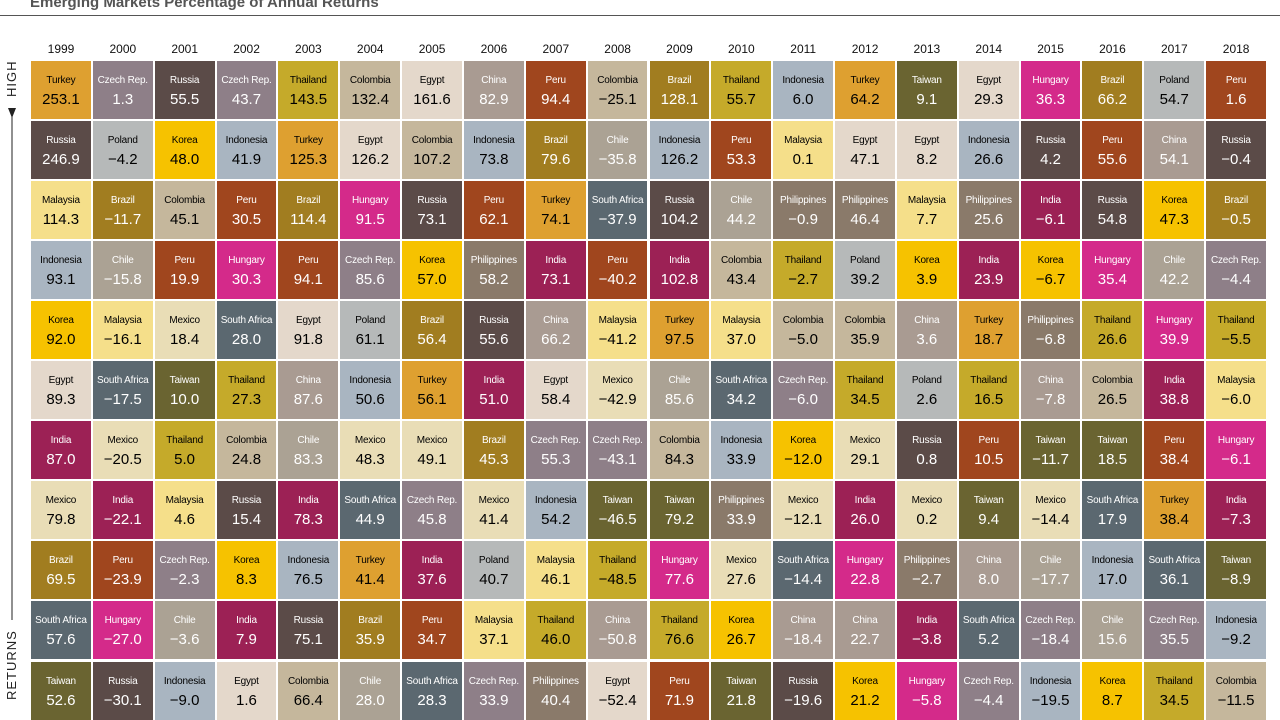 Image resolution: width=1280 pixels, height=720 pixels. Describe the element at coordinates (432, 330) in the screenshot. I see `cell: Brazil 56.4` at that location.